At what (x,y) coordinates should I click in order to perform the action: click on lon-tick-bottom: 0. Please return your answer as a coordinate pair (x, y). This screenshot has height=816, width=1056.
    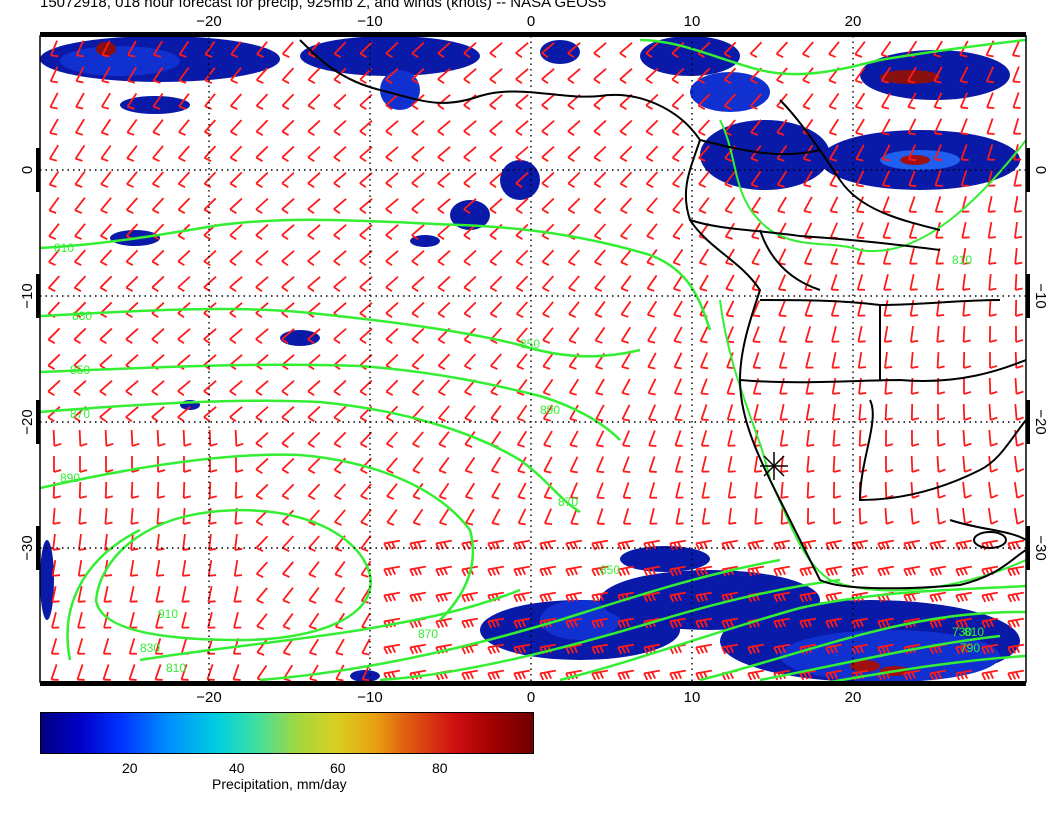
    Looking at the image, I should click on (531, 697).